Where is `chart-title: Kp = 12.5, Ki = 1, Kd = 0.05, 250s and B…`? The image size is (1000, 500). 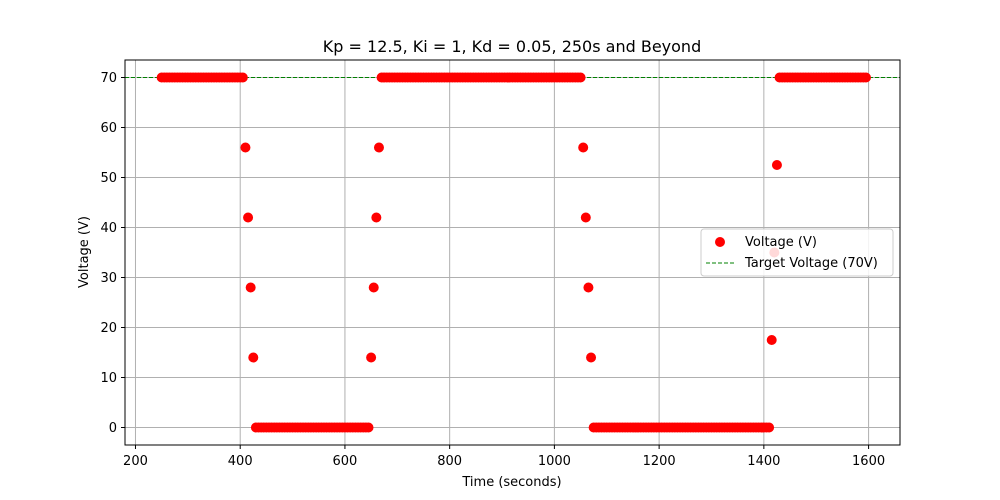 chart-title: Kp = 12.5, Ki = 1, Kd = 0.05, 250s and B… is located at coordinates (512, 46).